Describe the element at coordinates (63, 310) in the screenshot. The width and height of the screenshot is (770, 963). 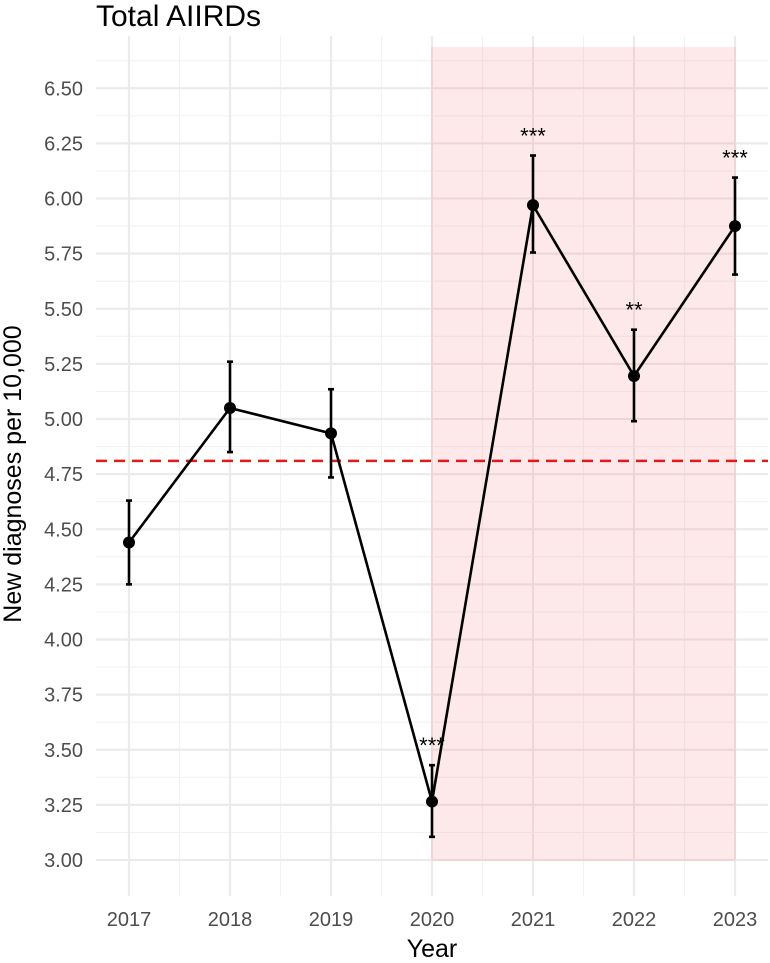
I see `y-tick-label: 5.50` at that location.